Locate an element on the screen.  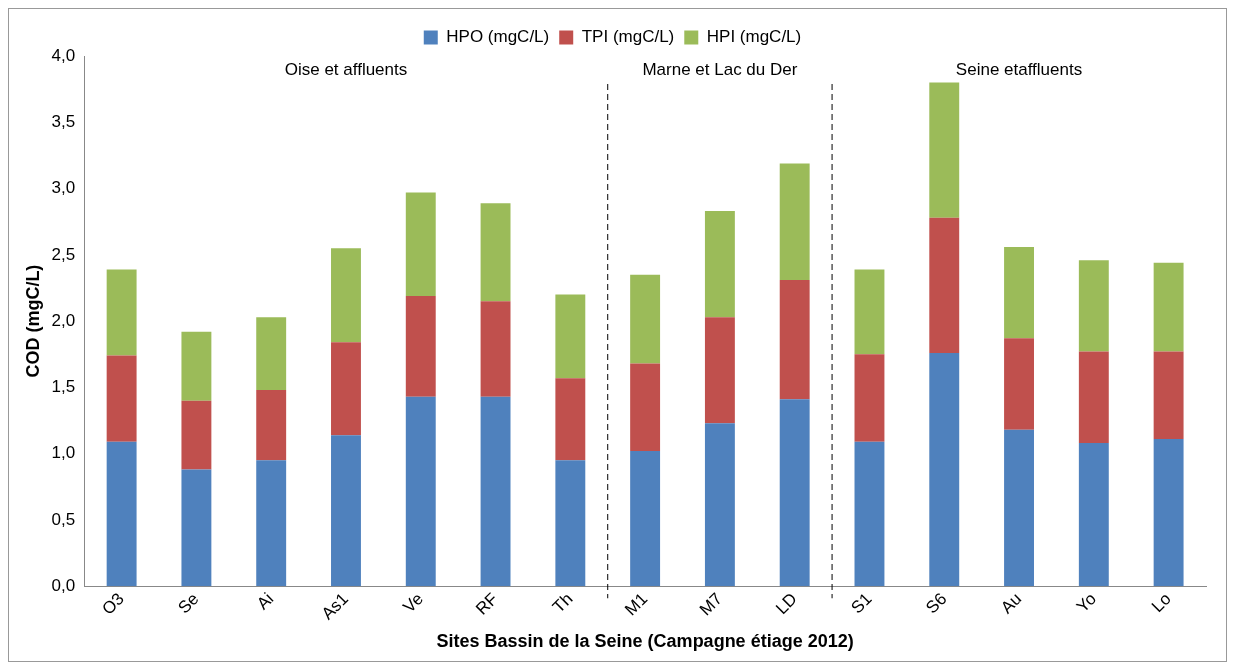
x-tick-label: Se is located at coordinates (188, 603).